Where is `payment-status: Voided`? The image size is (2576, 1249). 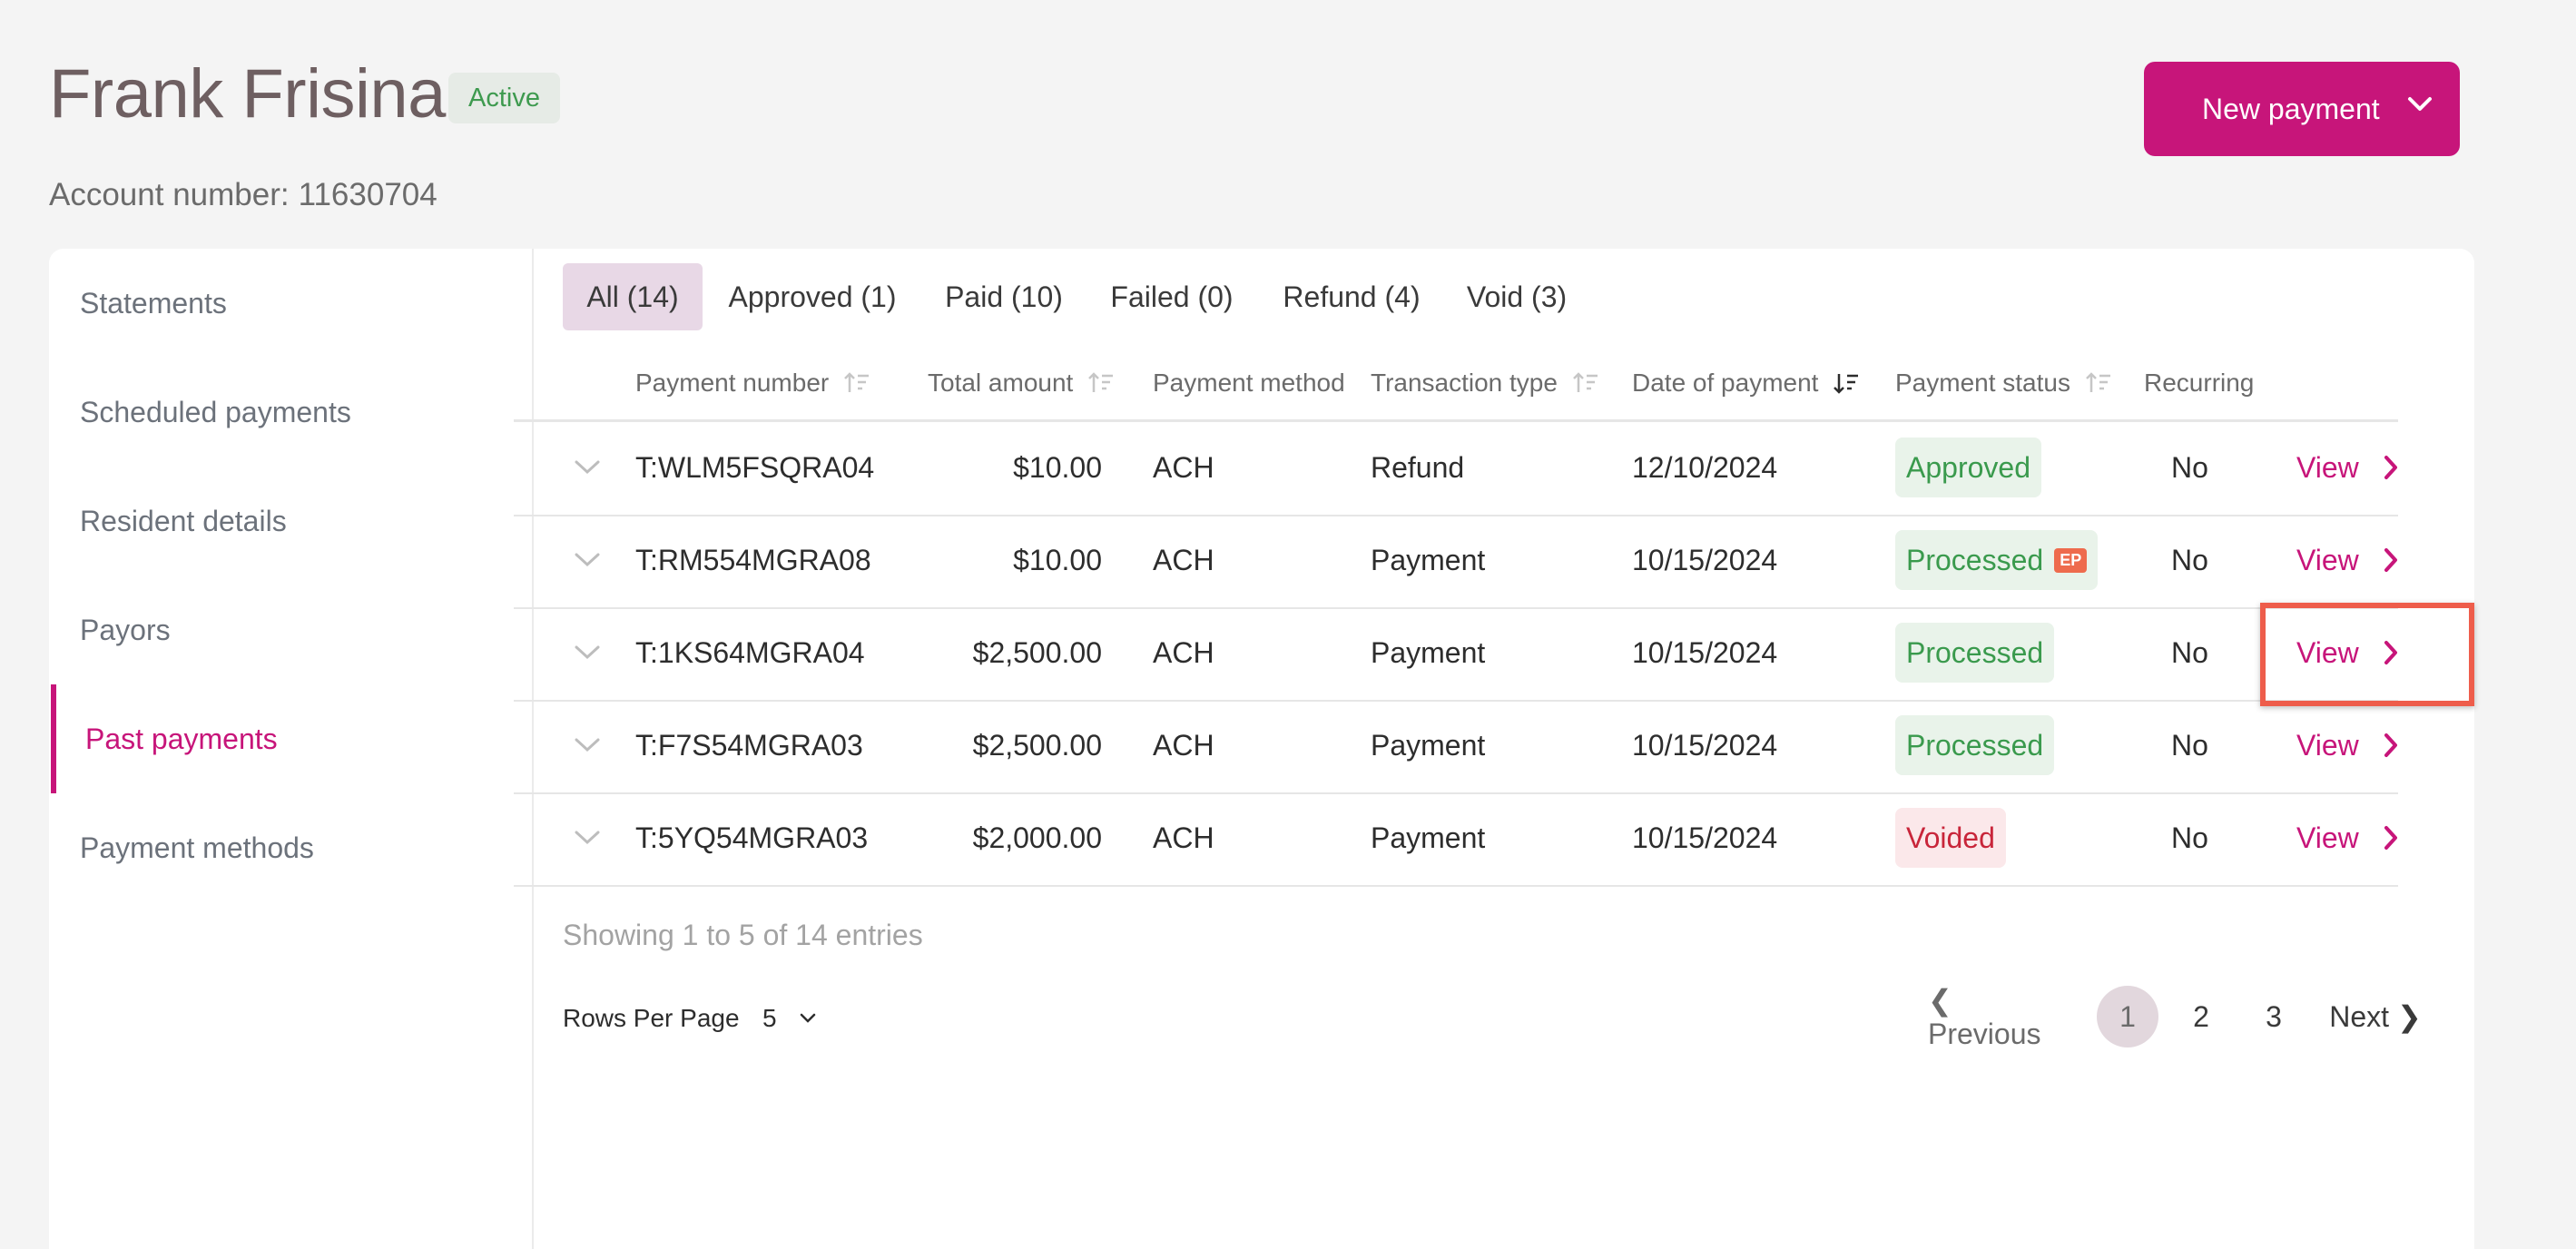 payment-status: Voided is located at coordinates (1950, 837).